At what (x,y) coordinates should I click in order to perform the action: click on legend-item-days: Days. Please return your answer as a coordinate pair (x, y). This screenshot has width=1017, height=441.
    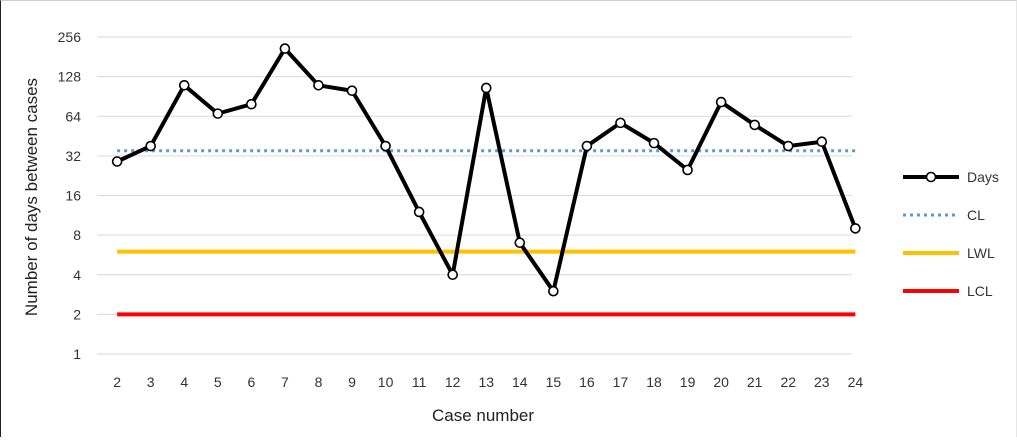
    Looking at the image, I should click on (951, 177).